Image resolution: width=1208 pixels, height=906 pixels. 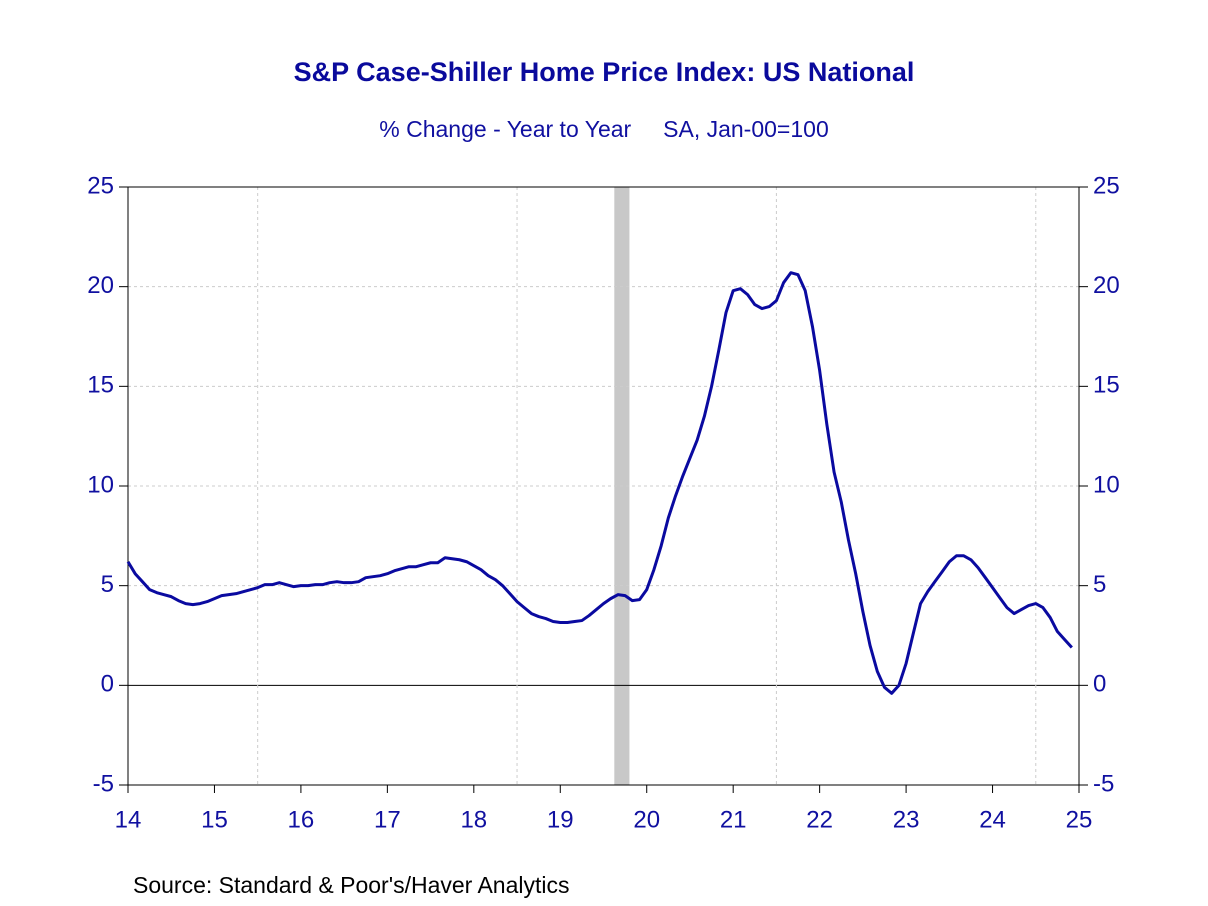 I want to click on y-tick-label: 25, so click(x=100, y=185).